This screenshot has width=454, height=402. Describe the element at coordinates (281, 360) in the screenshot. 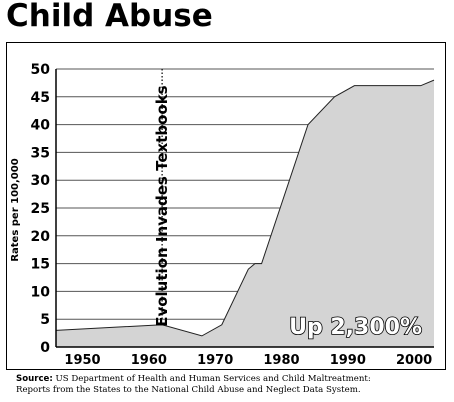

I see `x-tick-label-1980: 1980` at that location.